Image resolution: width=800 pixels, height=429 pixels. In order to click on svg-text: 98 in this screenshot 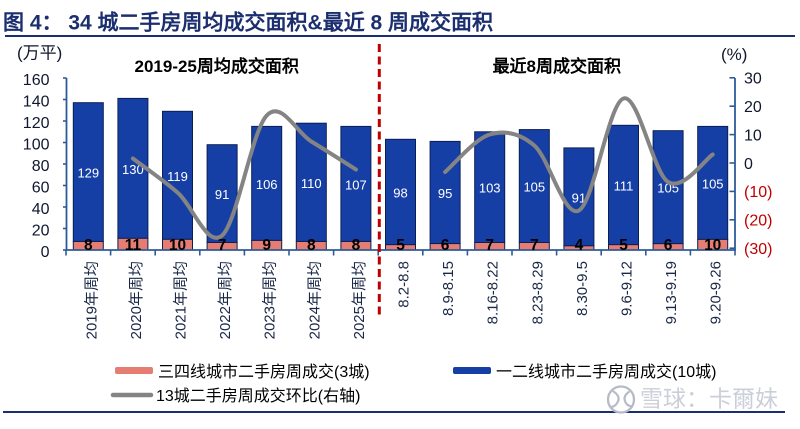, I will do `click(400, 192)`.